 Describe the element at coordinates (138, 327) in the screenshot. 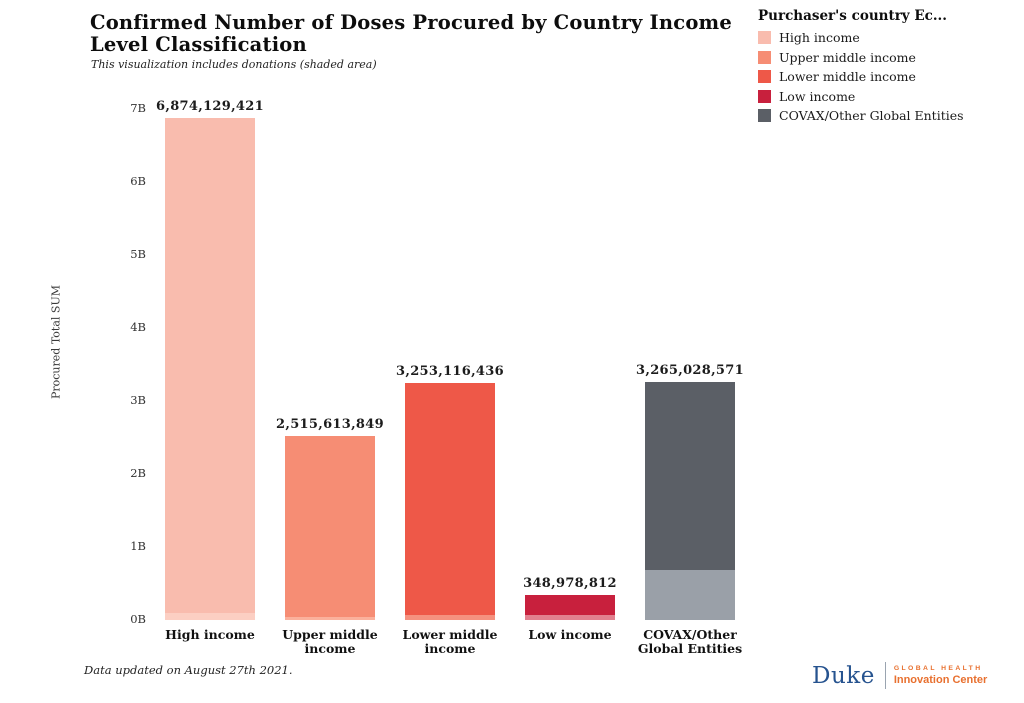

I see `y-axis-tick-label: 4B` at that location.